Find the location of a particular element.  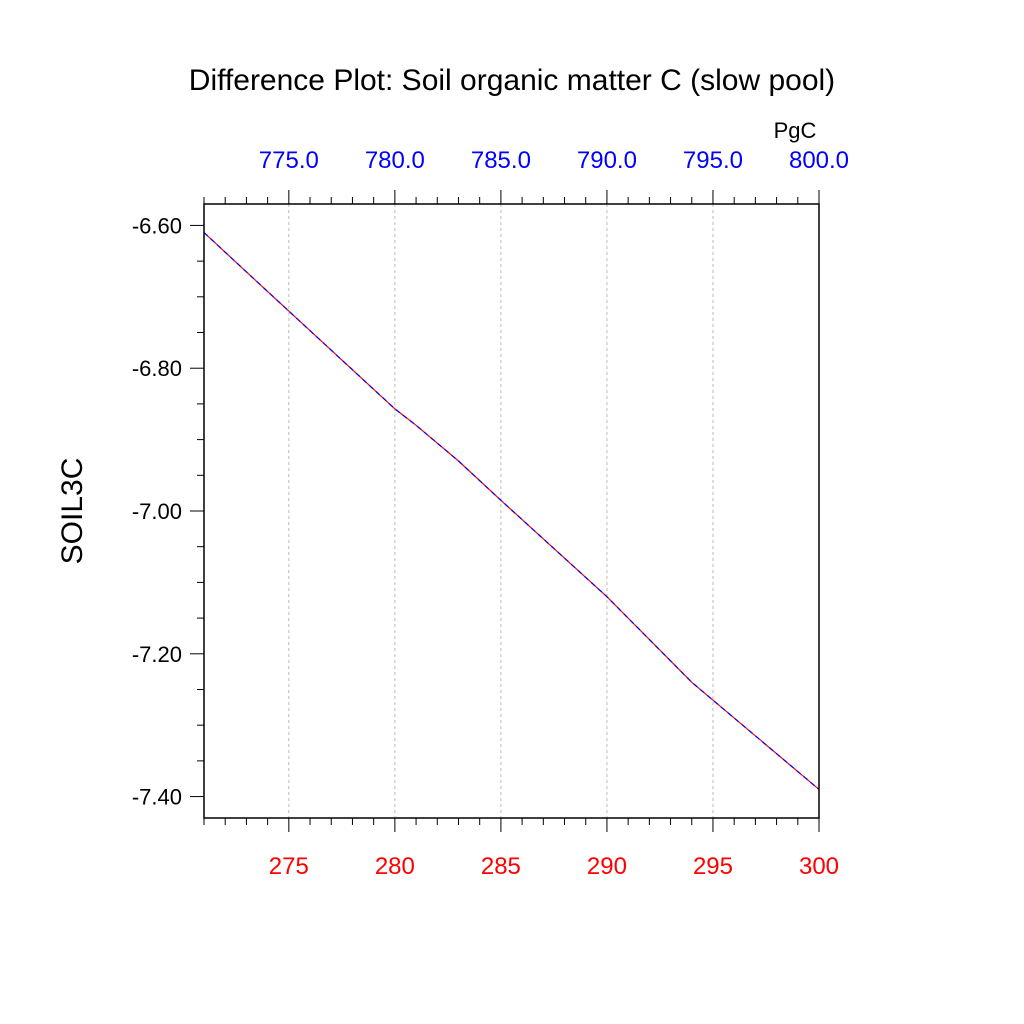

top-tick-label: 780.0 is located at coordinates (395, 160).